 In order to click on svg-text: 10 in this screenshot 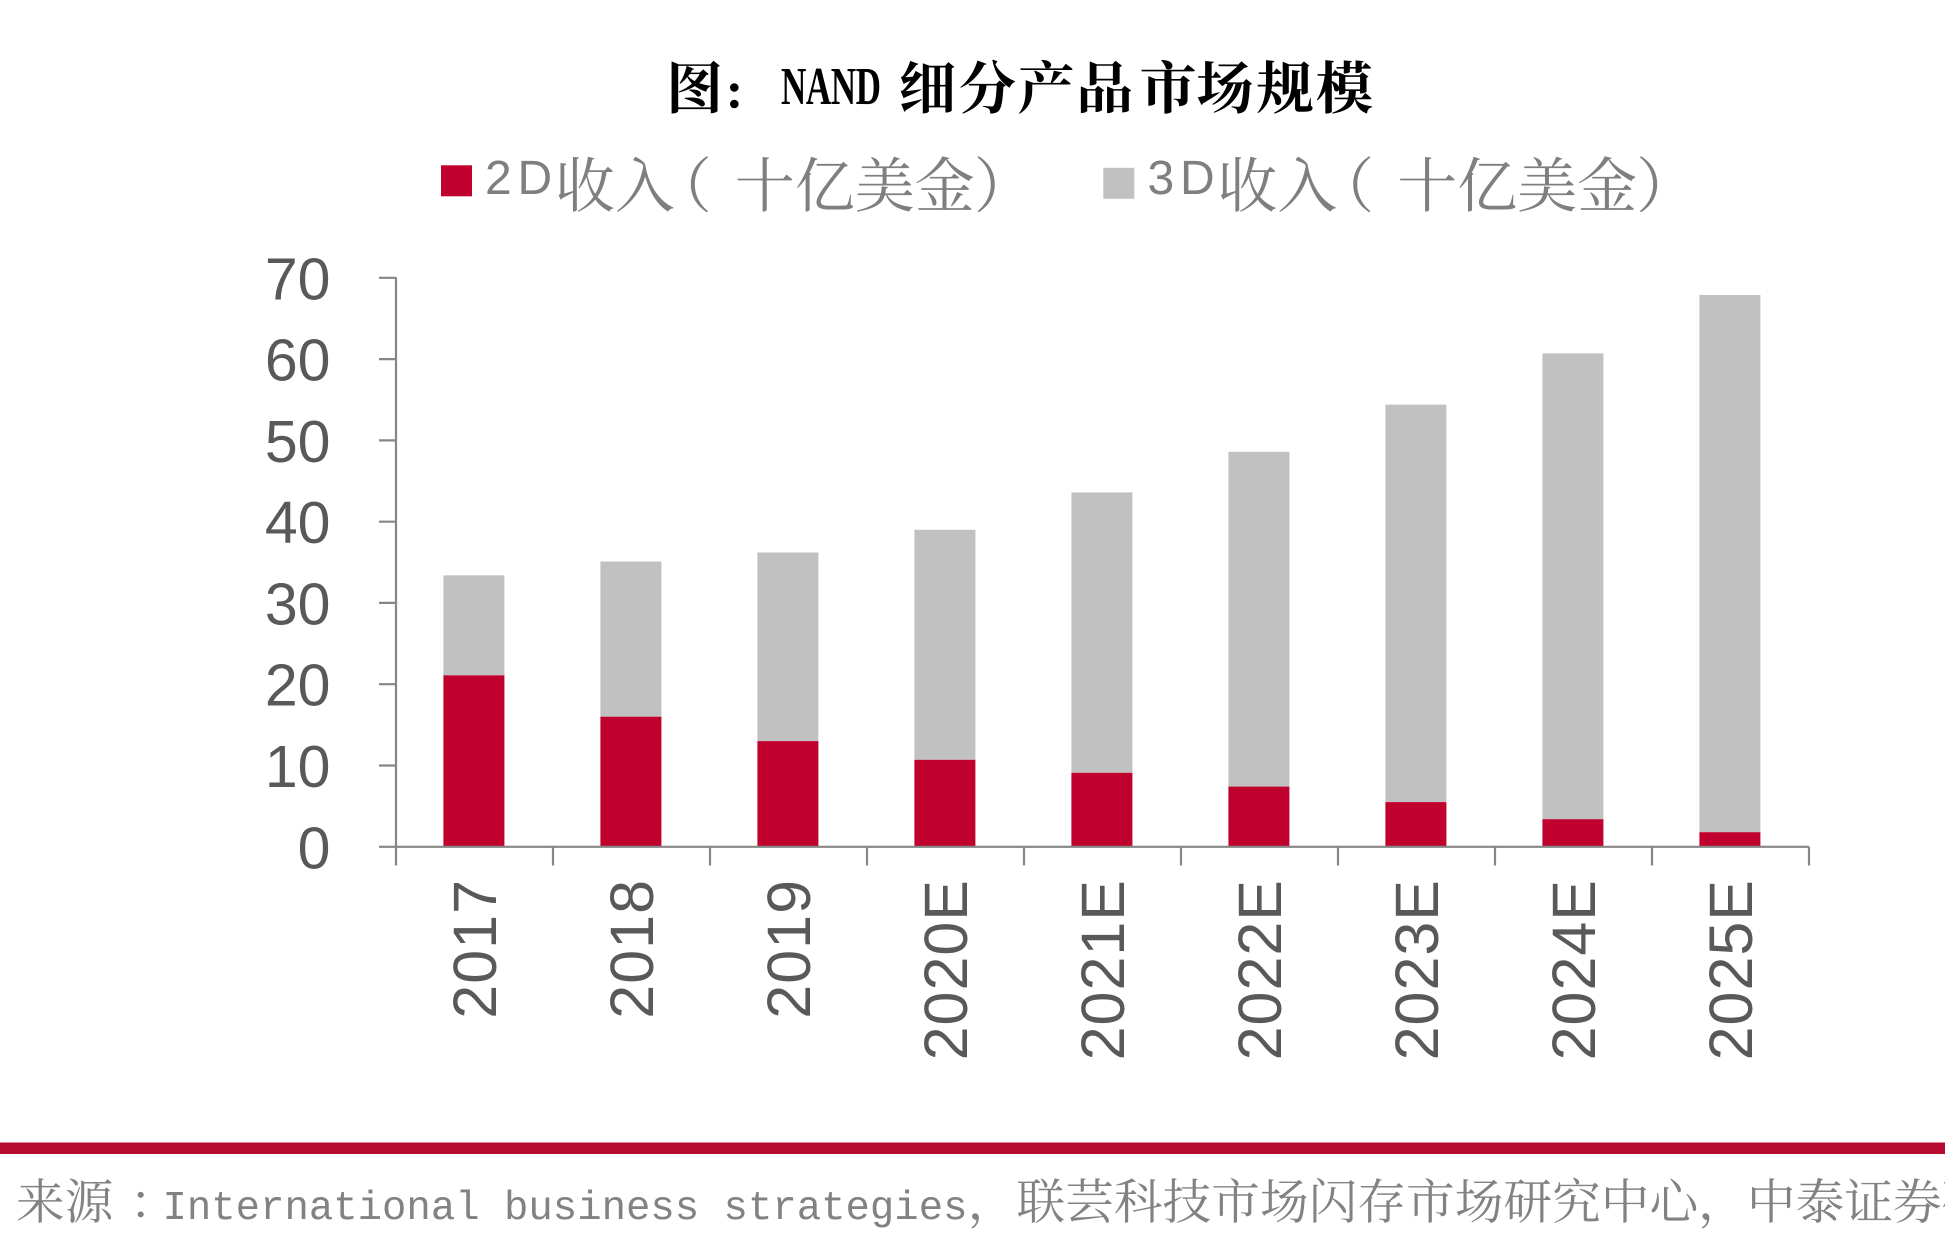, I will do `click(298, 767)`.